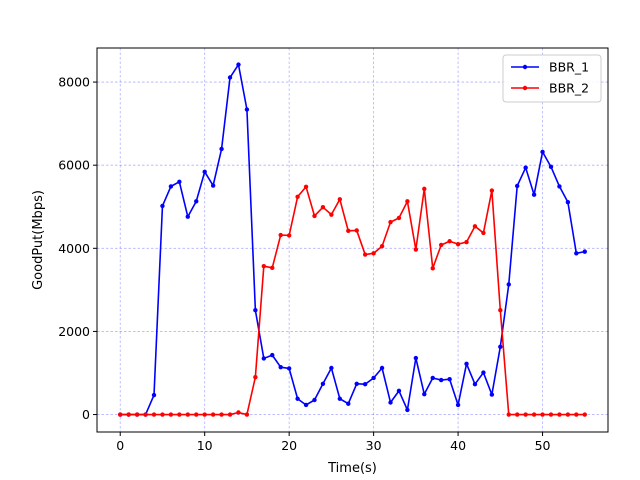  I want to click on y-tick-label: 0, so click(86, 414).